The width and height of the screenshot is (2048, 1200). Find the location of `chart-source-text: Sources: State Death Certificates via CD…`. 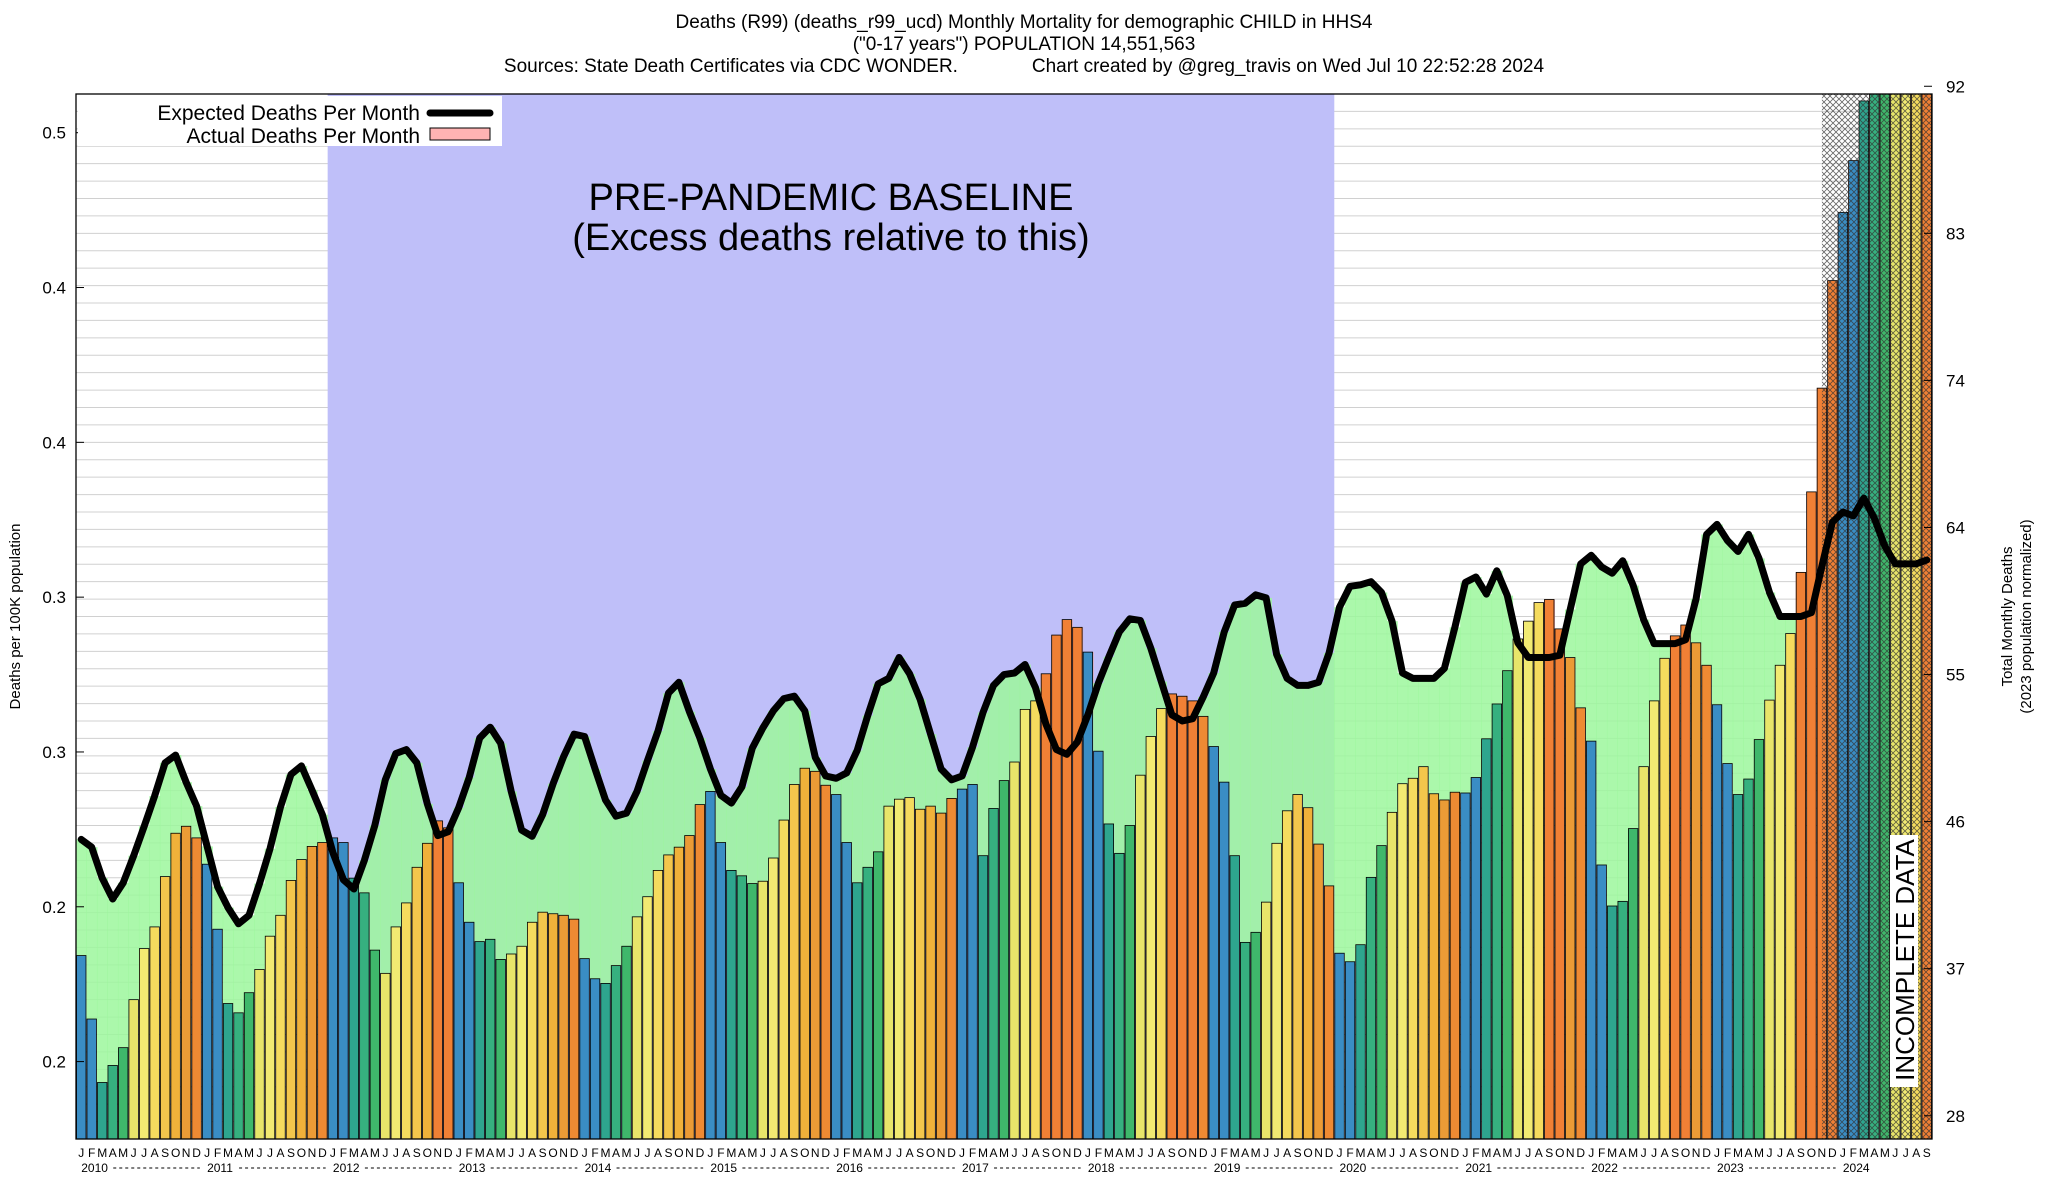

chart-source-text: Sources: State Death Certificates via CD… is located at coordinates (730, 66).